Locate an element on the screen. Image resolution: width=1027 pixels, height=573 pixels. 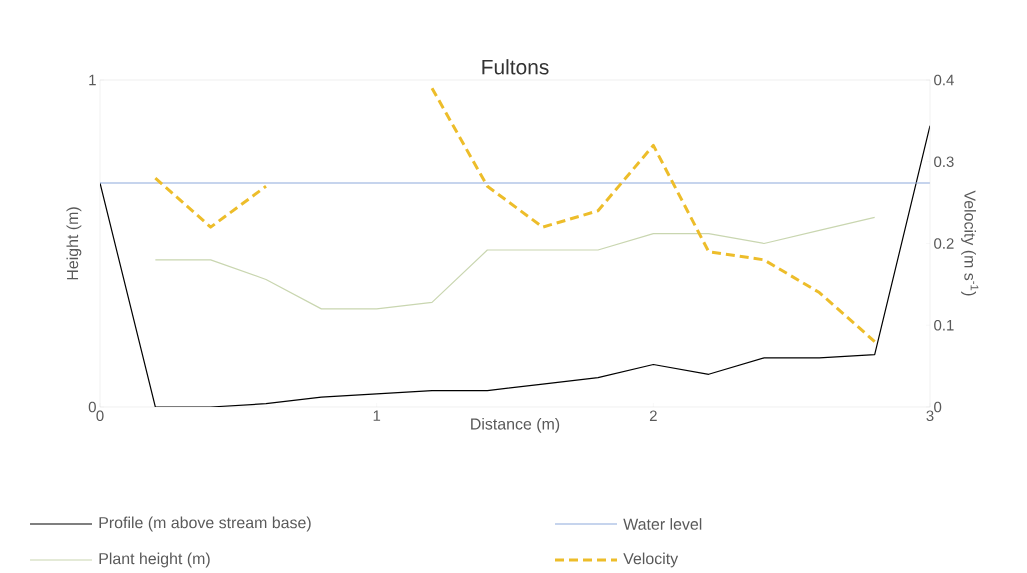
y2-tick-label: 0.1 is located at coordinates (944, 325).